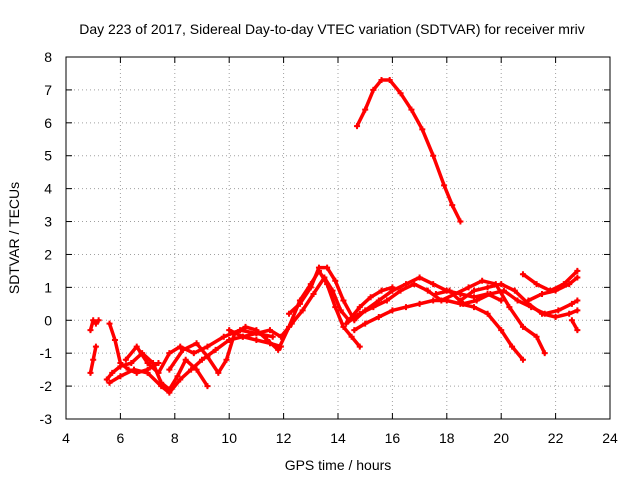 The image size is (640, 480). What do you see at coordinates (66, 438) in the screenshot?
I see `x-tick-label: 4` at bounding box center [66, 438].